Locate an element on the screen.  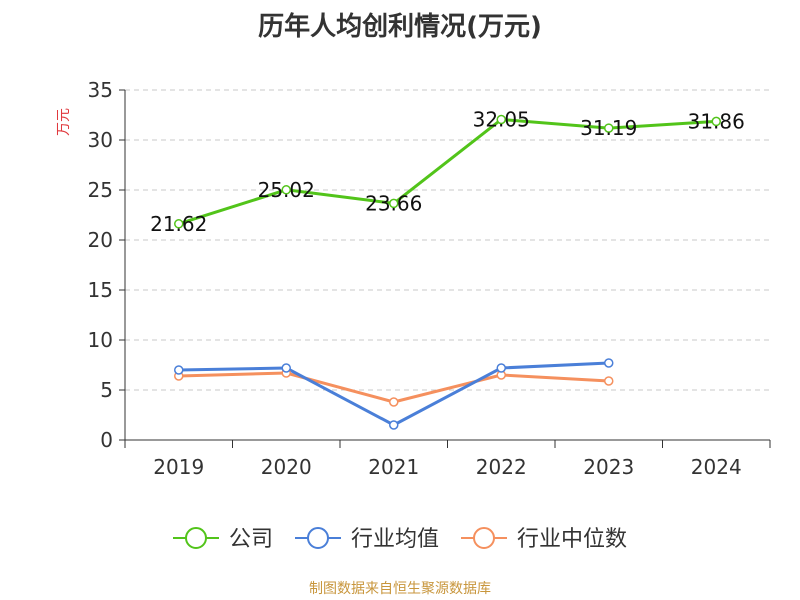
data-label: 23.66 is located at coordinates (393, 203).